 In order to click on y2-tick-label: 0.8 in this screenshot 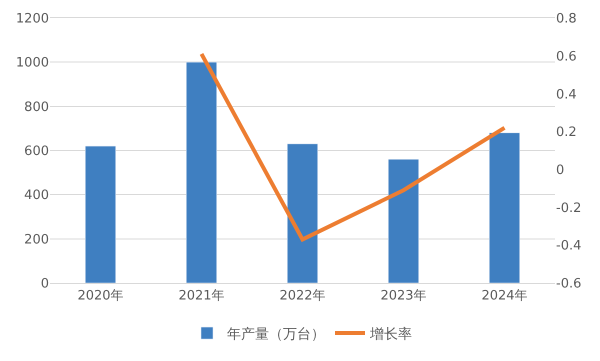, I will do `click(566, 19)`.